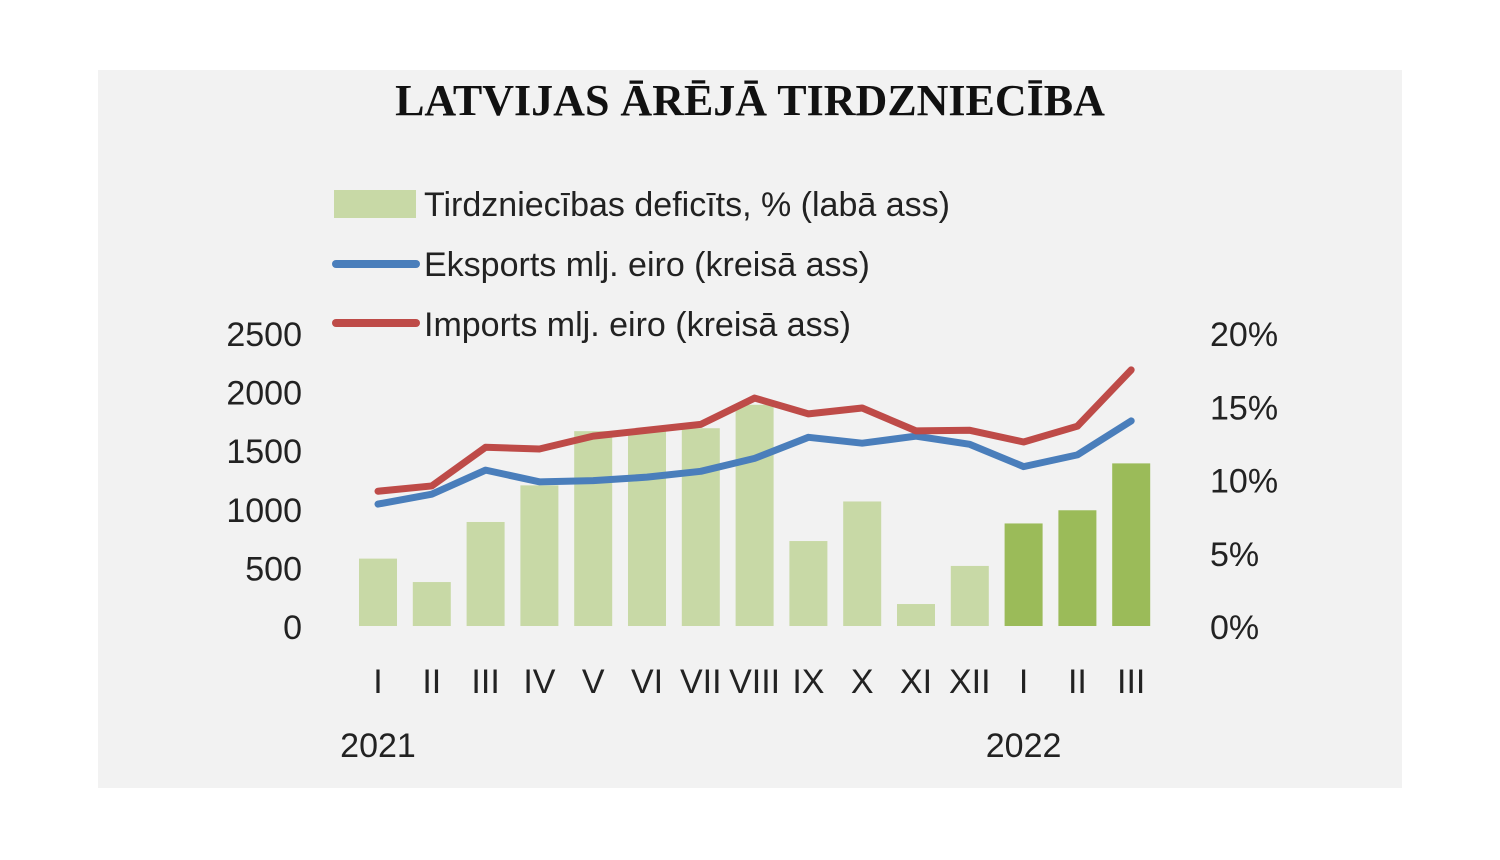 The width and height of the screenshot is (1500, 860). What do you see at coordinates (273, 569) in the screenshot?
I see `left-tick-label: 500` at bounding box center [273, 569].